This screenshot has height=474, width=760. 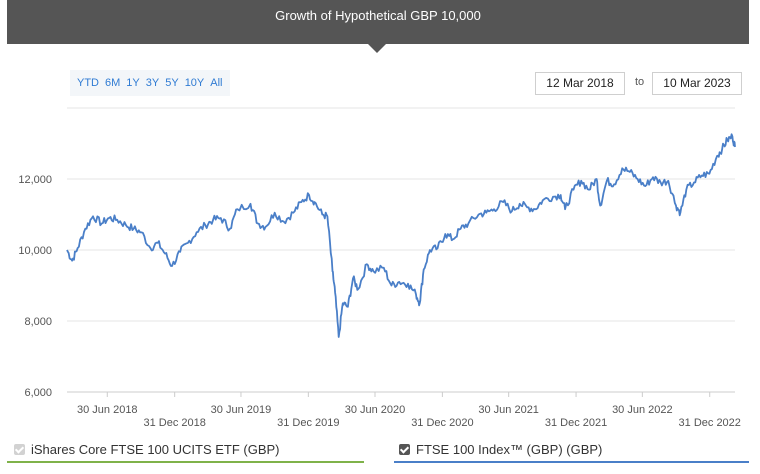 What do you see at coordinates (185, 462) in the screenshot?
I see `legend-underline-ishares-etf` at bounding box center [185, 462].